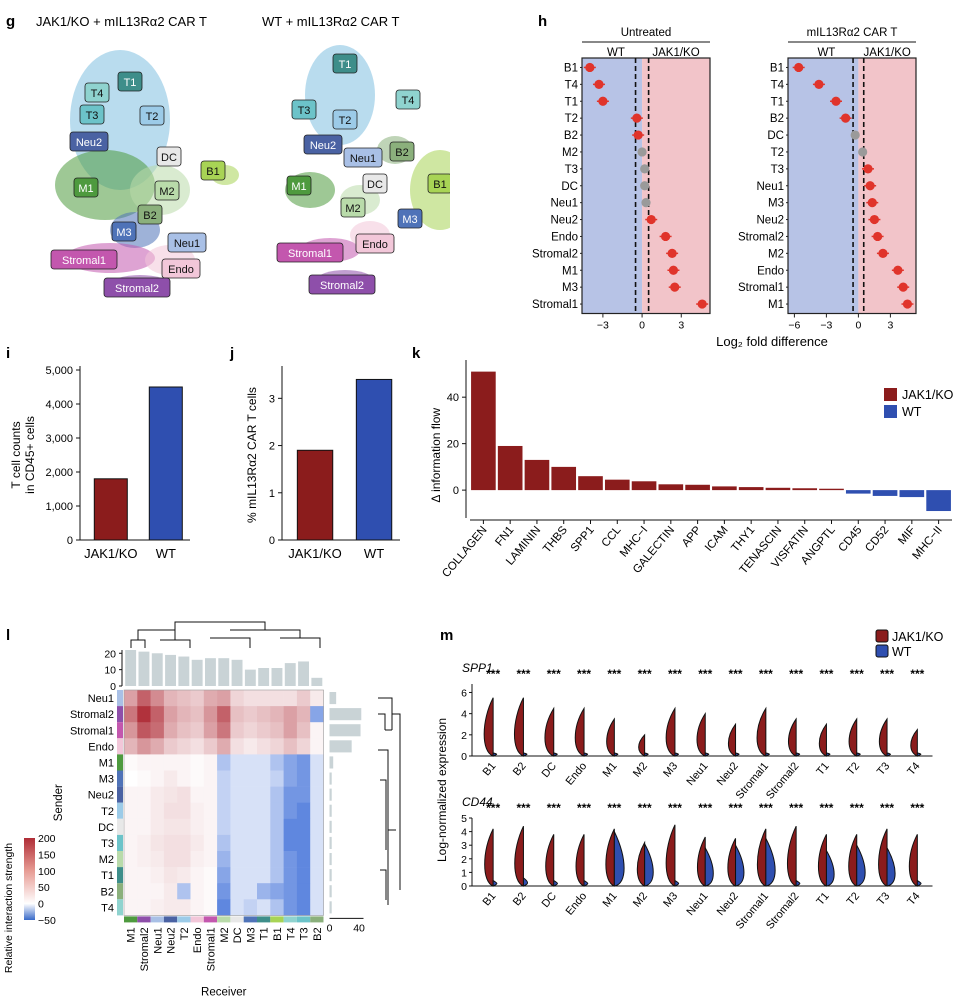  Describe the element at coordinates (47, 921) in the screenshot. I see `heat-colorbar-tick: −50` at that location.